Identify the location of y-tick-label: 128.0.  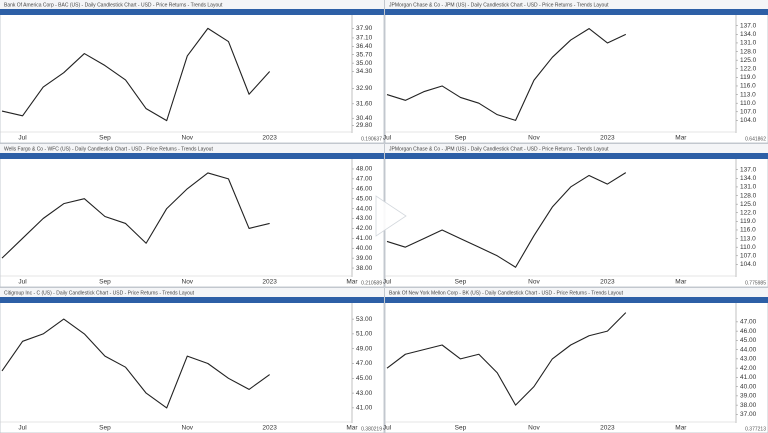
(748, 51).